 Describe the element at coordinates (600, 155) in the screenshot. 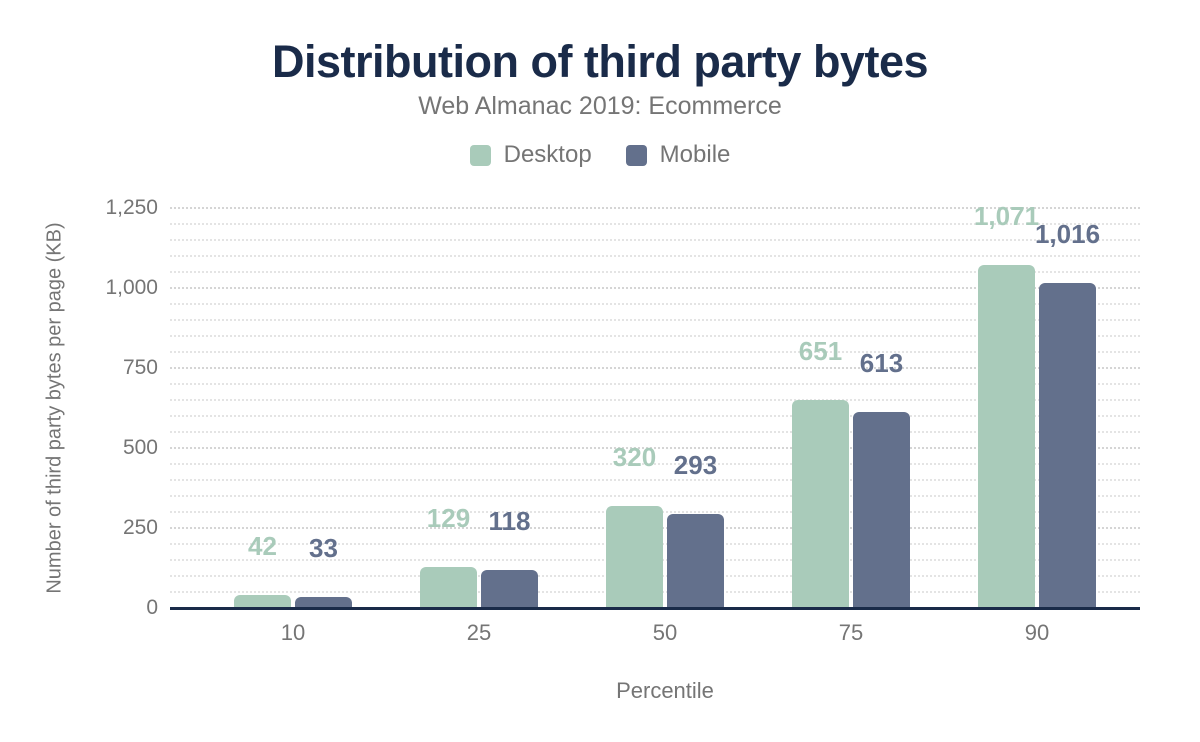

I see `legend: Desktop Mobile` at that location.